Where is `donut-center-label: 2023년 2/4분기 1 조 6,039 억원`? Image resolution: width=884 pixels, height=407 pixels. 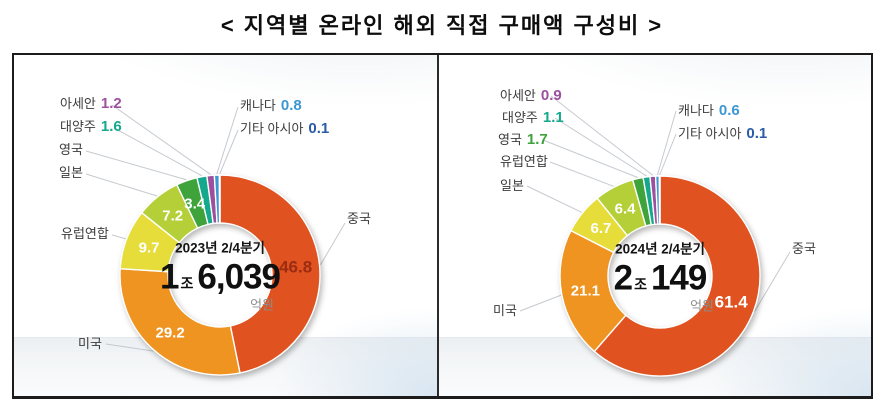 donut-center-label: 2023년 2/4분기 1 조 6,039 억원 is located at coordinates (220, 275).